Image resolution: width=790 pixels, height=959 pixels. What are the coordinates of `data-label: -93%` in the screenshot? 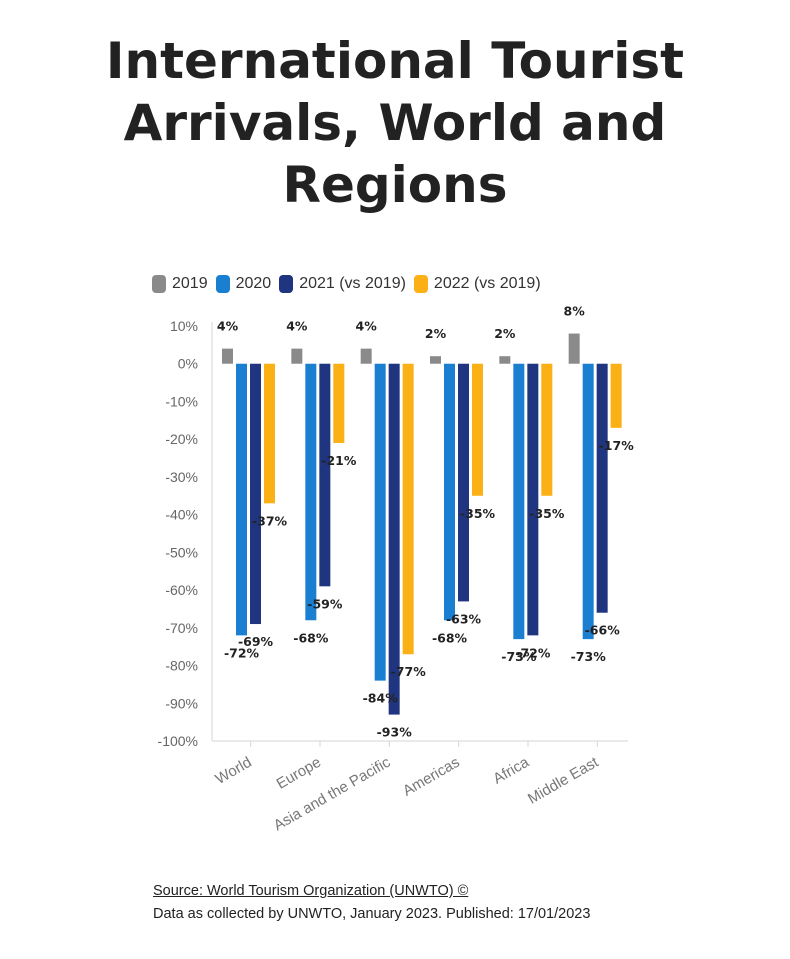 It's located at (395, 732).